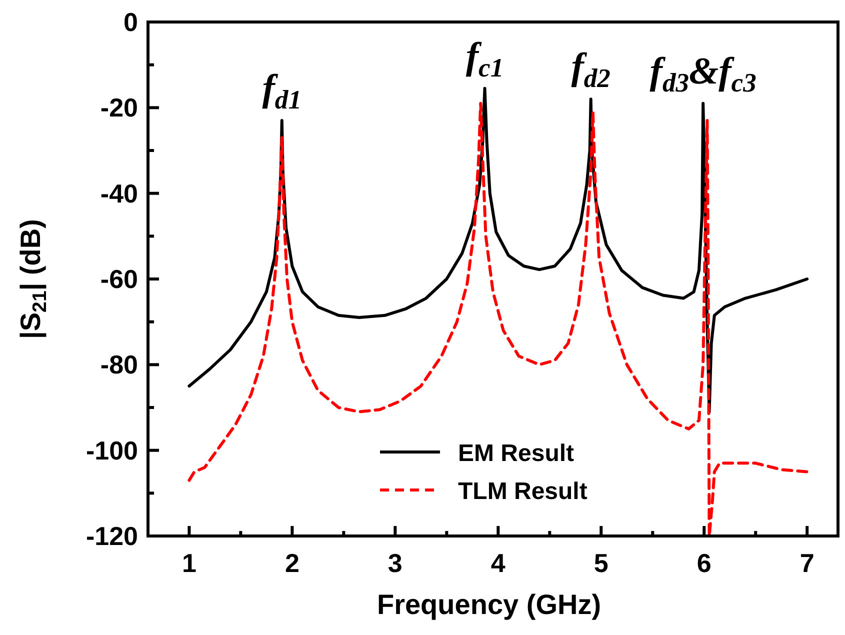 The image size is (845, 635). I want to click on legend-label: EM Result, so click(516, 453).